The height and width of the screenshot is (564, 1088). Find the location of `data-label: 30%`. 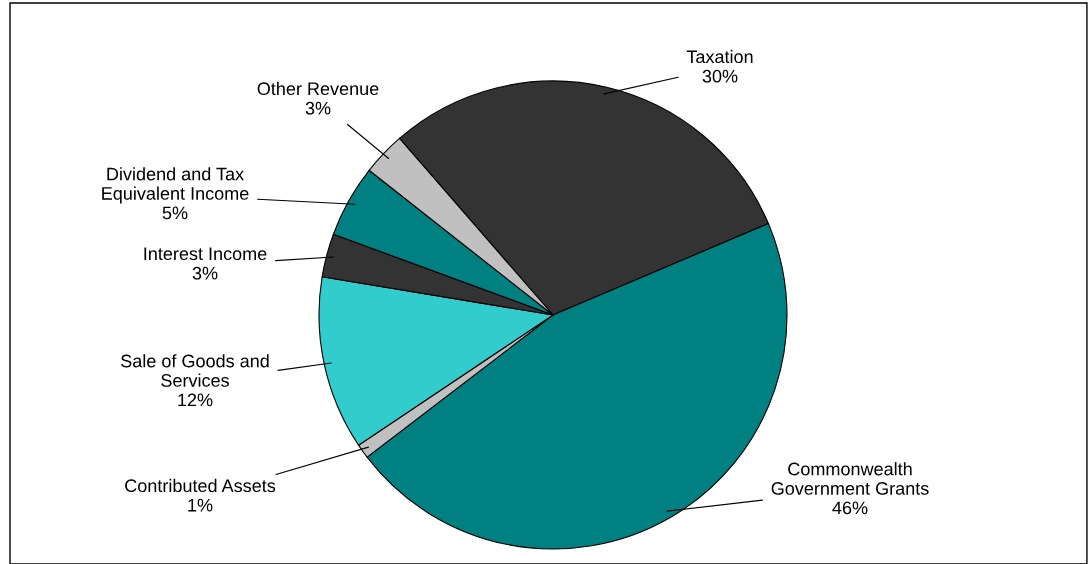

data-label: 30% is located at coordinates (720, 76).